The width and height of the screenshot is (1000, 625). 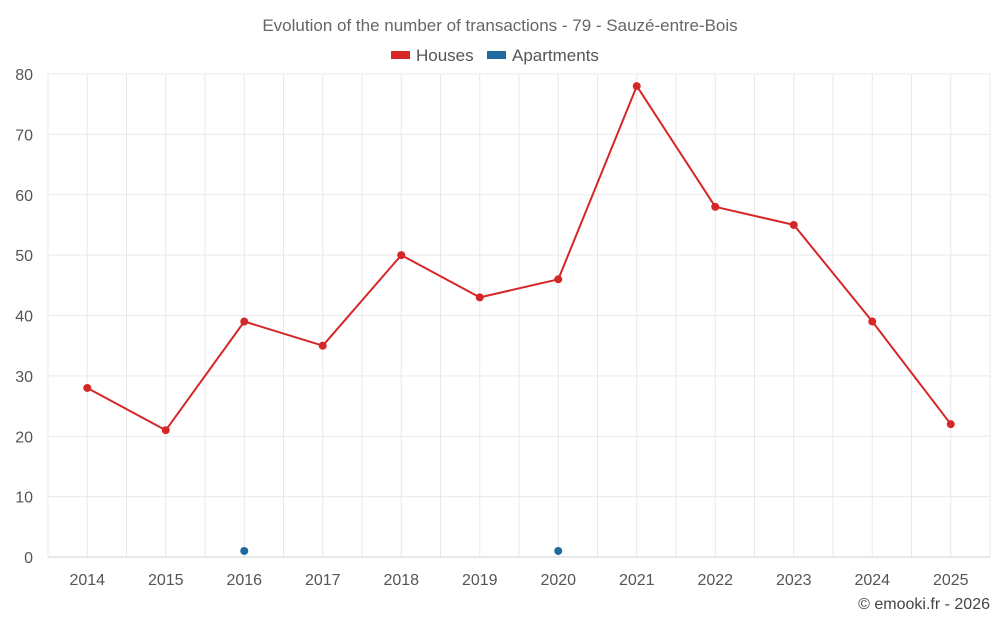 I want to click on y-tick-label: 60, so click(x=24, y=196).